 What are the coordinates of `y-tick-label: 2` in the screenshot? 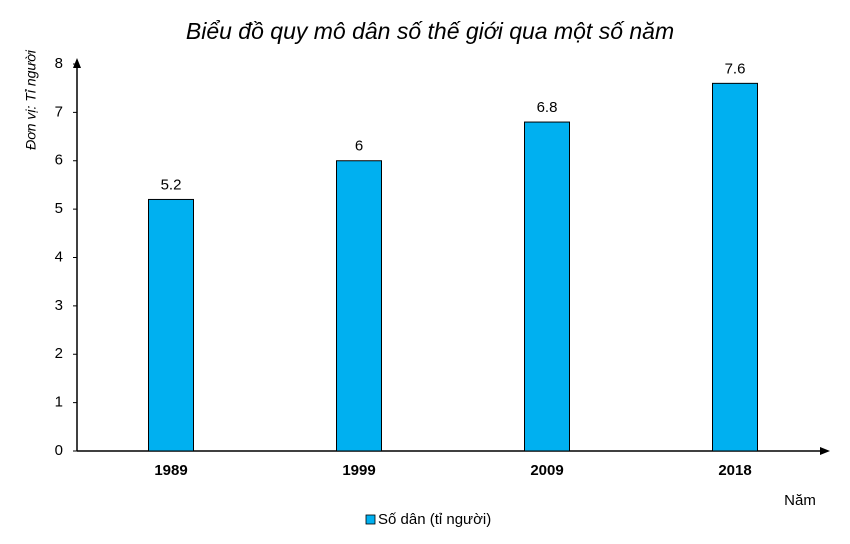 It's located at (59, 353).